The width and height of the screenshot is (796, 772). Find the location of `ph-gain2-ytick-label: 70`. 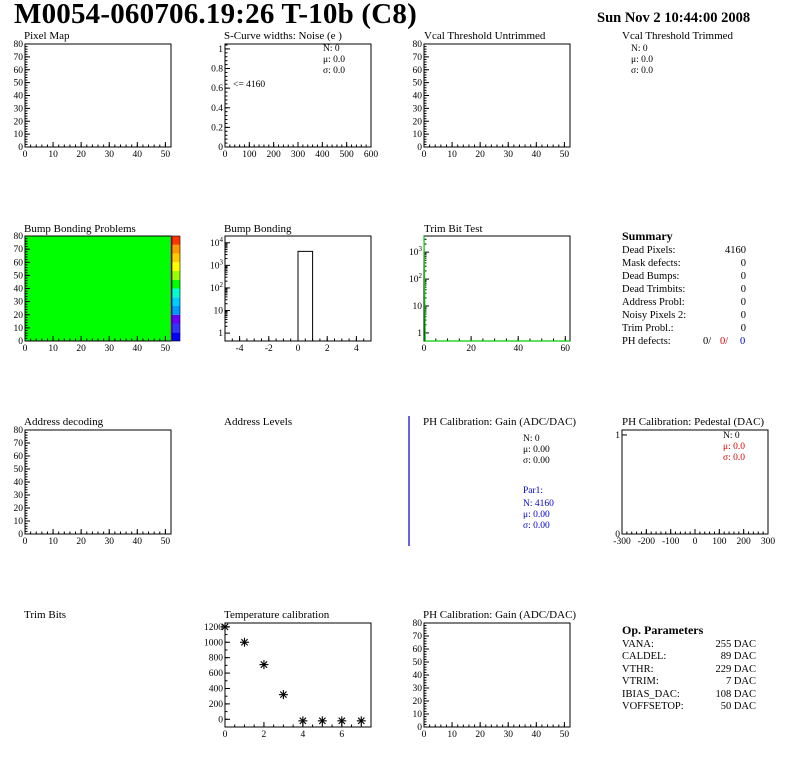

ph-gain2-ytick-label: 70 is located at coordinates (418, 637).